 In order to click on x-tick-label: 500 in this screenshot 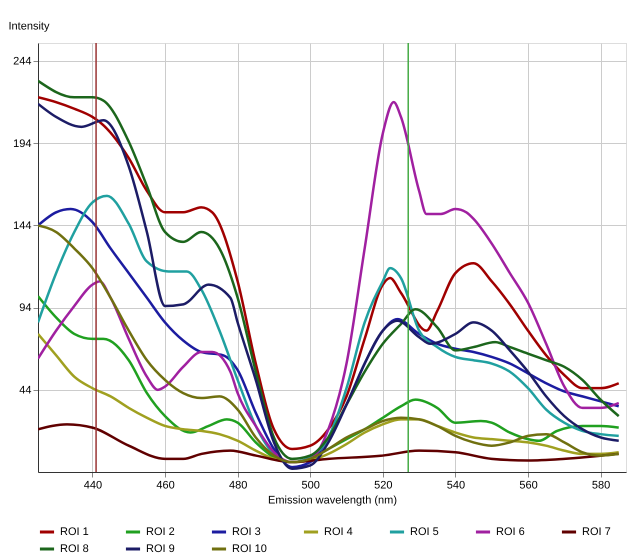, I will do `click(311, 486)`.